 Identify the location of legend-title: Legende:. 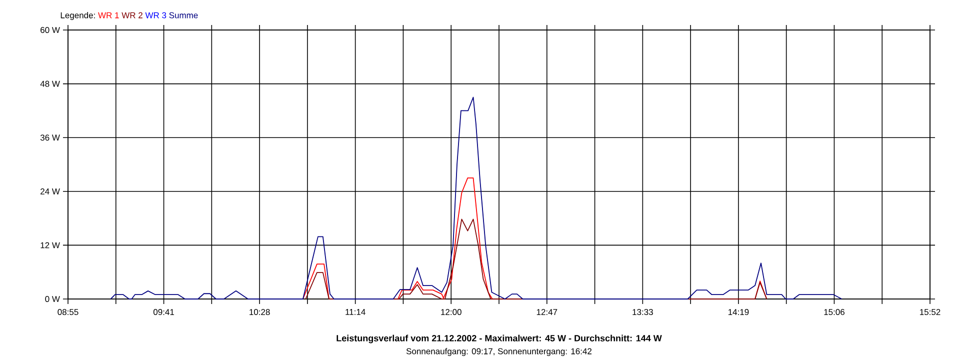
(77, 16).